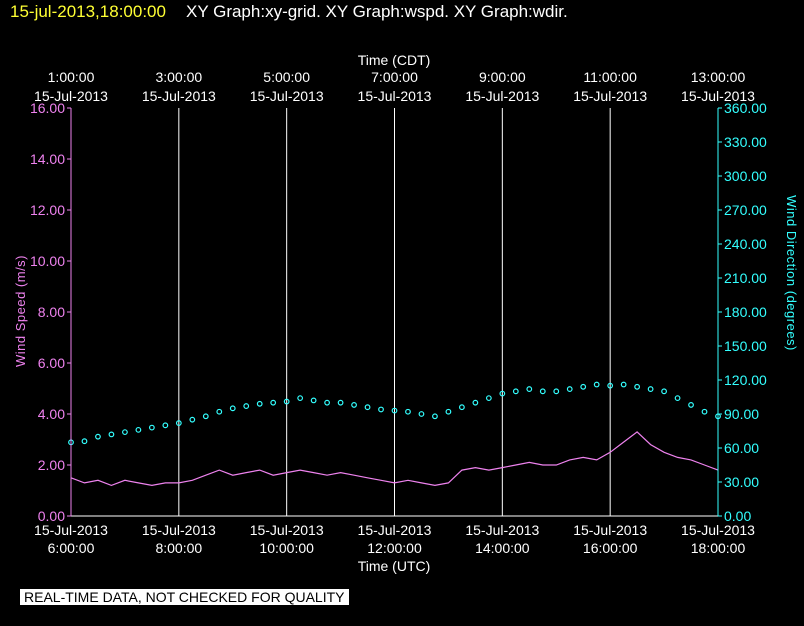 The height and width of the screenshot is (626, 804). Describe the element at coordinates (47, 210) in the screenshot. I see `left-tick-label: 12.00` at that location.